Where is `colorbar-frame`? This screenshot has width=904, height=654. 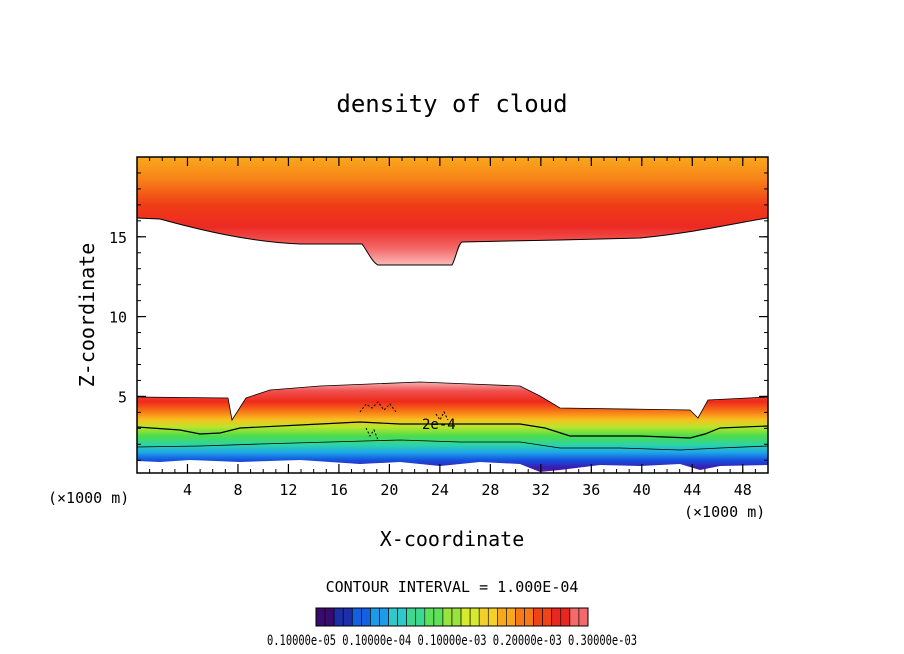
colorbar-frame is located at coordinates (452, 617).